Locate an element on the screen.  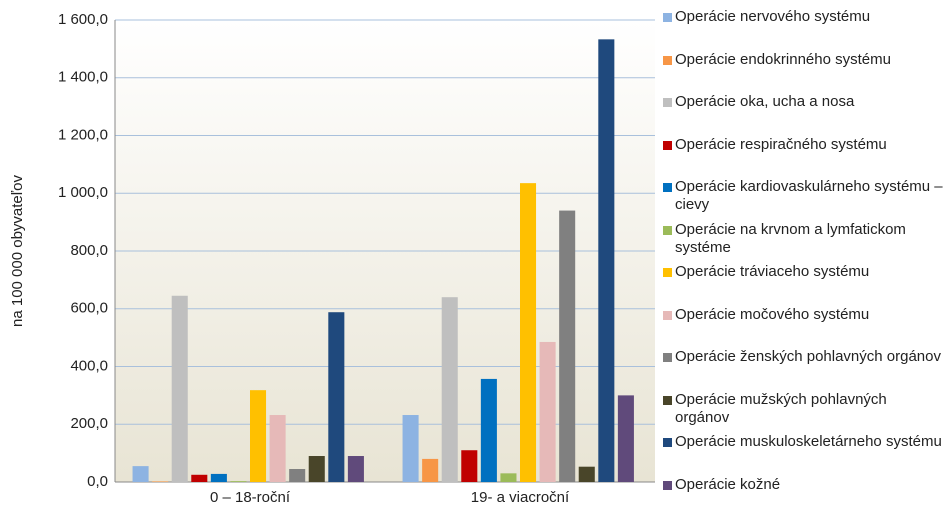
legend-label: Operácie na krvnom a lymfatickom systéme is located at coordinates (790, 238).